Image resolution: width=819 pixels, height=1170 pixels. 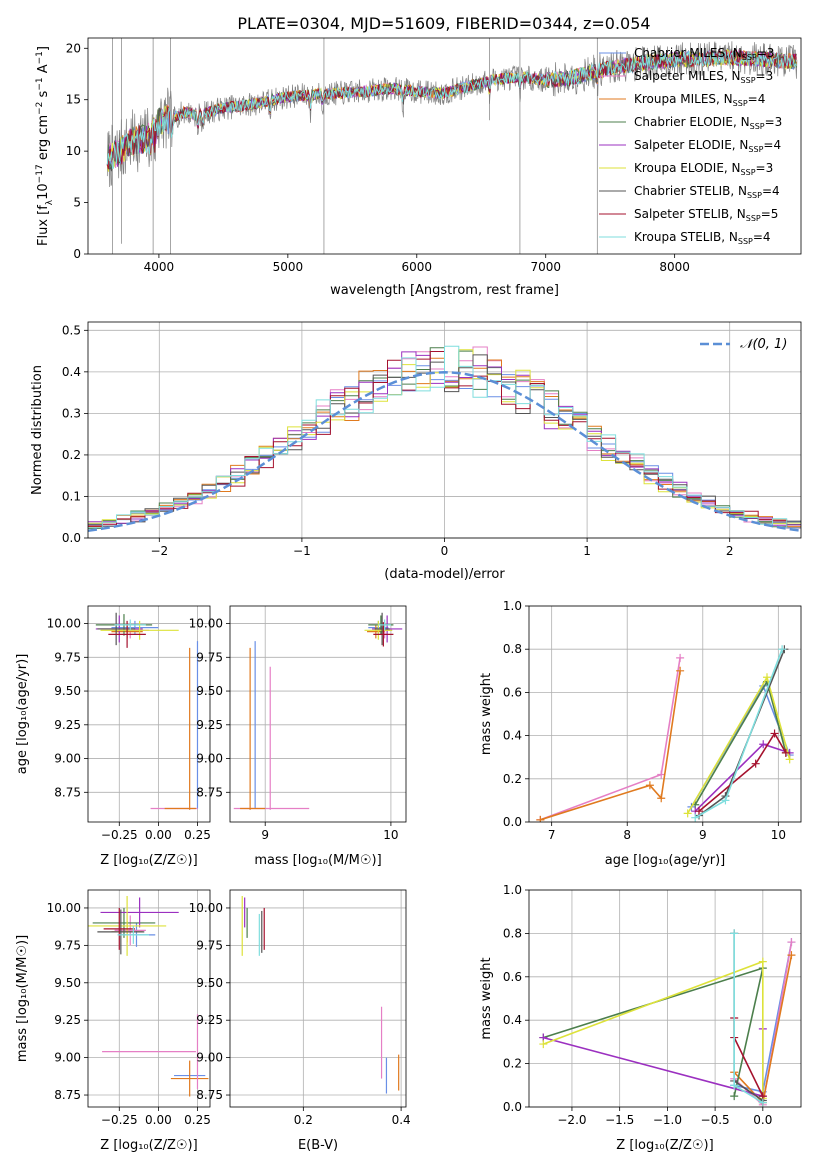 What do you see at coordinates (119, 835) in the screenshot?
I see `x-tick-label: −0.25` at bounding box center [119, 835].